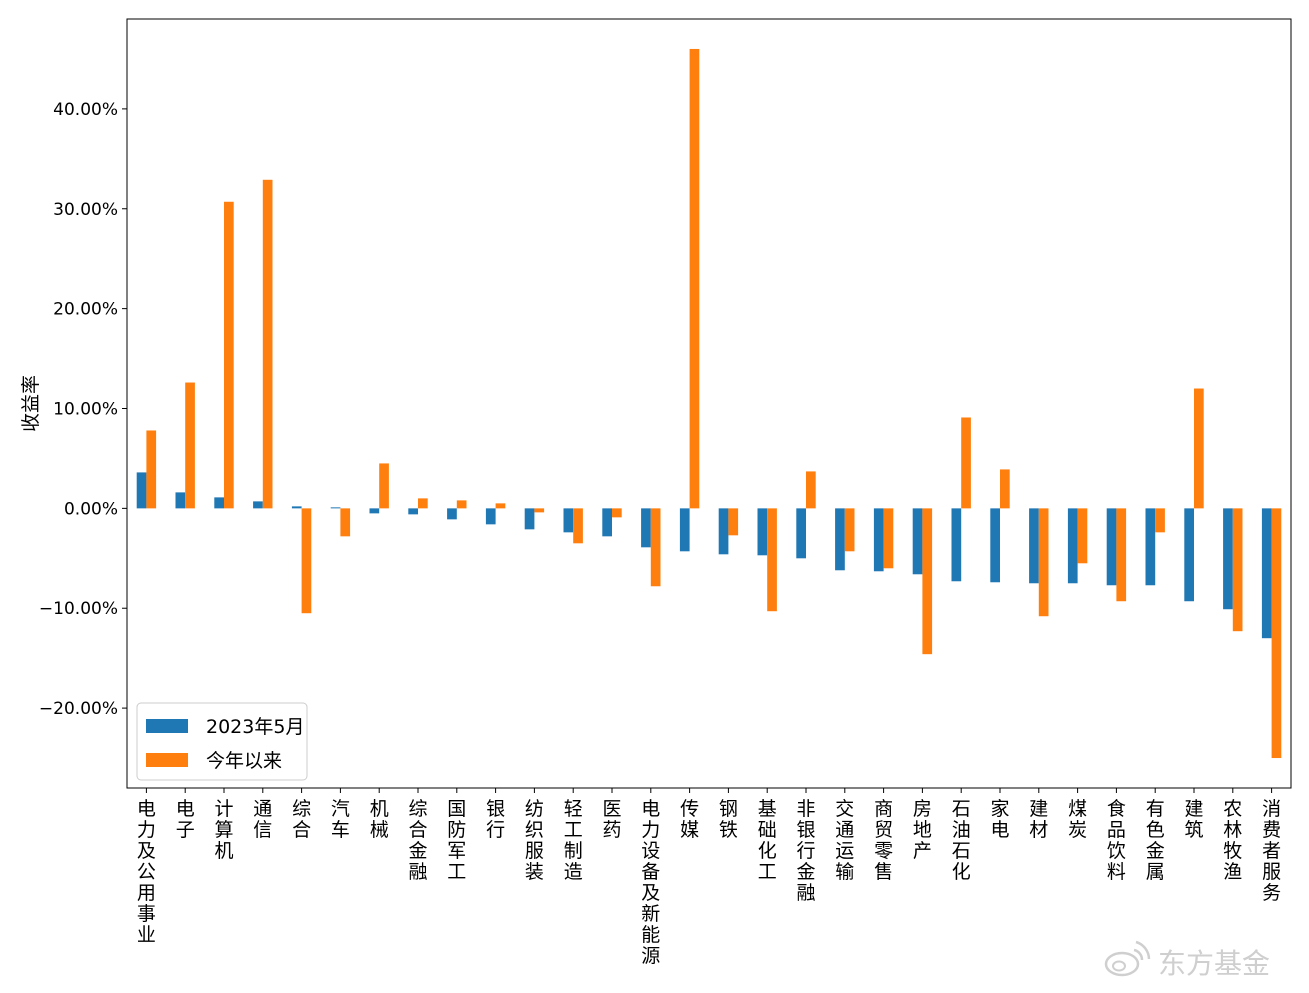  I want to click on x-tick-label: 纺织服装, so click(534, 840).